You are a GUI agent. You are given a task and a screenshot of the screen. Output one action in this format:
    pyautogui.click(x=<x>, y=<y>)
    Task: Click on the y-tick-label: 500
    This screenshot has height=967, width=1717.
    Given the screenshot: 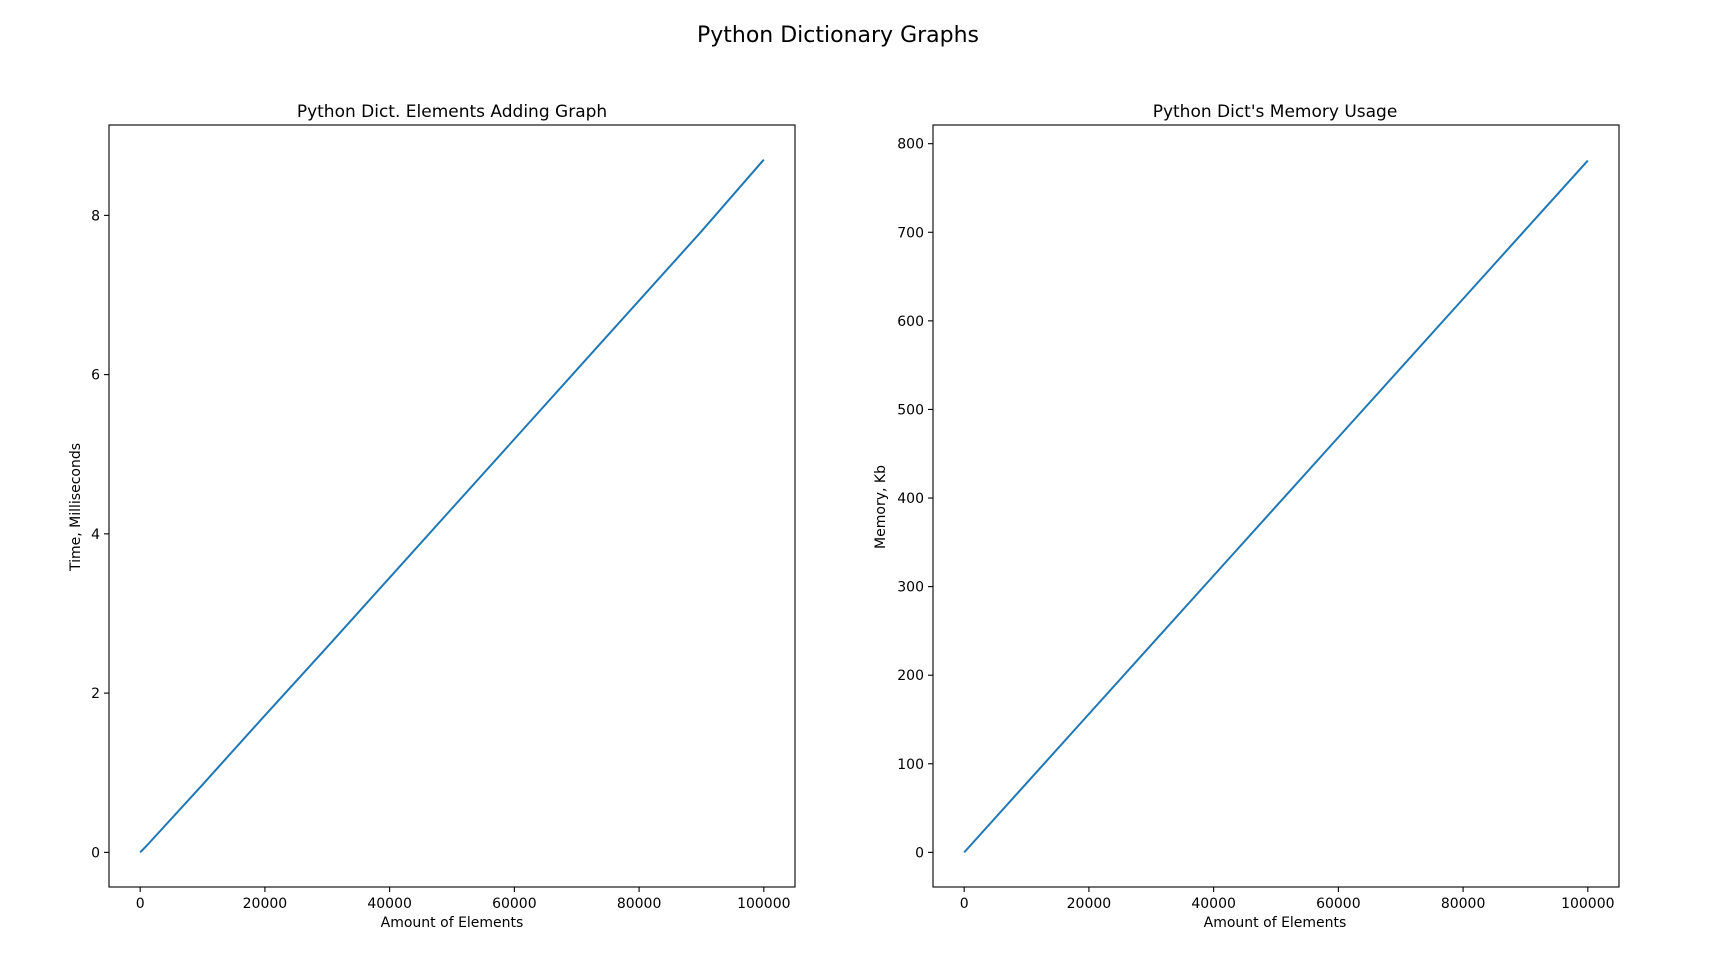 What is the action you would take?
    pyautogui.click(x=910, y=410)
    